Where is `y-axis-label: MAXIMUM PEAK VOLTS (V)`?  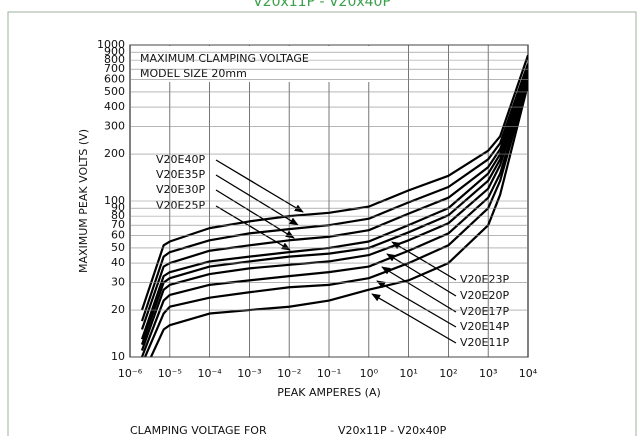
y-axis-label: MAXIMUM PEAK VOLTS (V) is located at coordinates (83, 201).